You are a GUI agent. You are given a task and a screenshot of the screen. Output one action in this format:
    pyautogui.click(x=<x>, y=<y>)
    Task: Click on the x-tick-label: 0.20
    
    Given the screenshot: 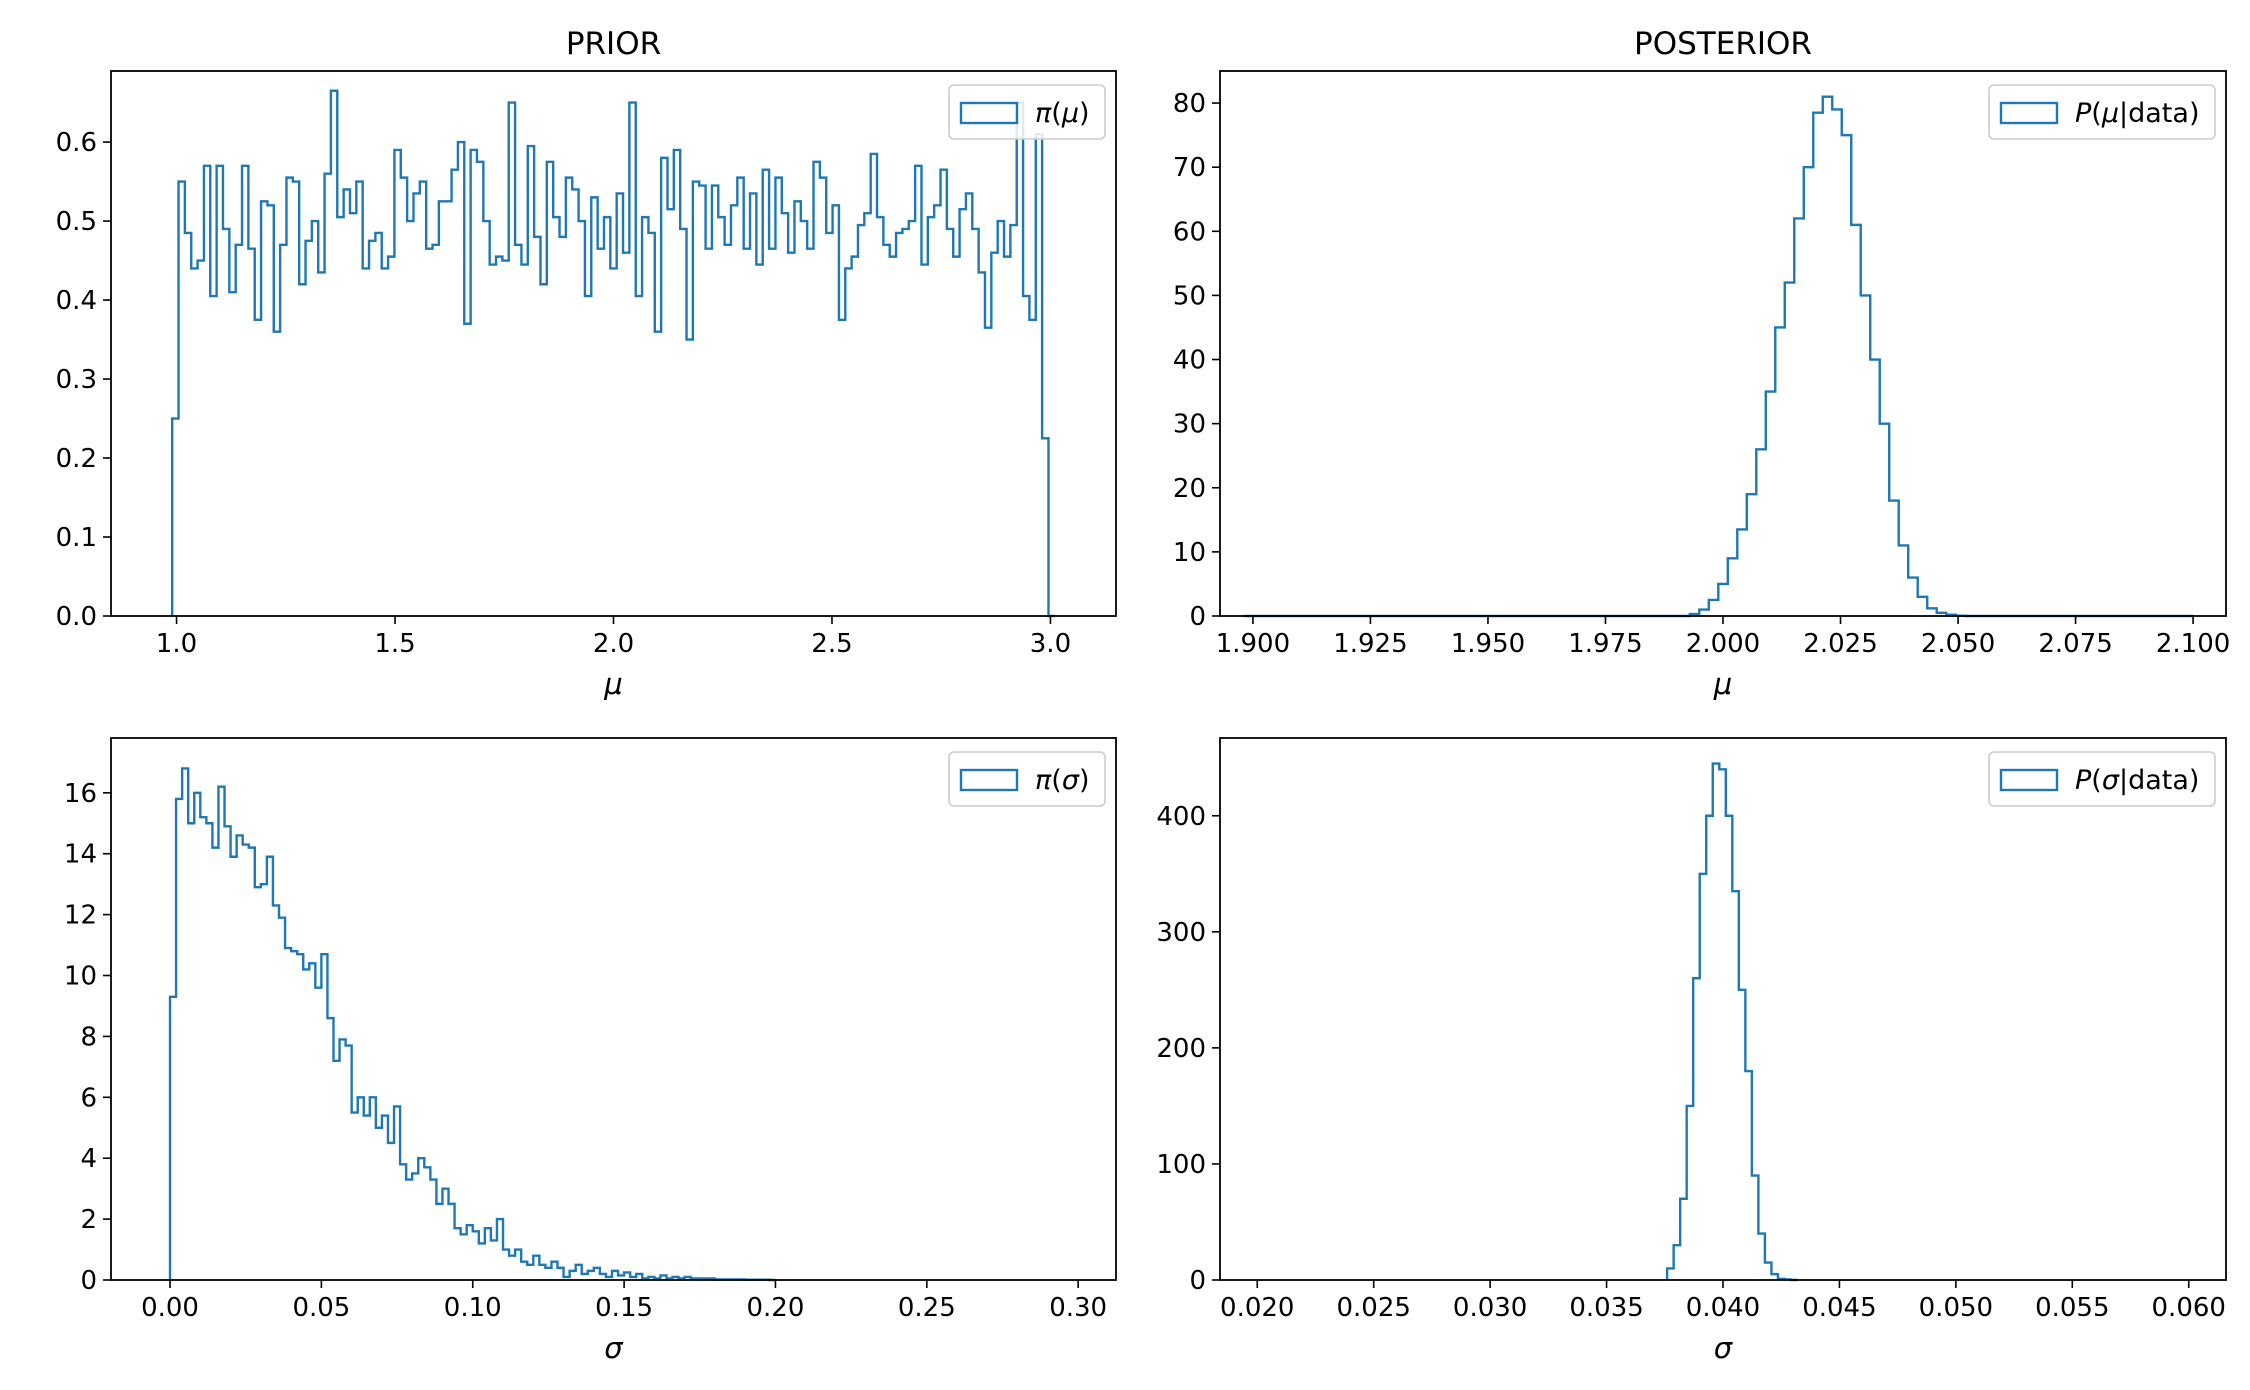 What is the action you would take?
    pyautogui.click(x=776, y=1308)
    